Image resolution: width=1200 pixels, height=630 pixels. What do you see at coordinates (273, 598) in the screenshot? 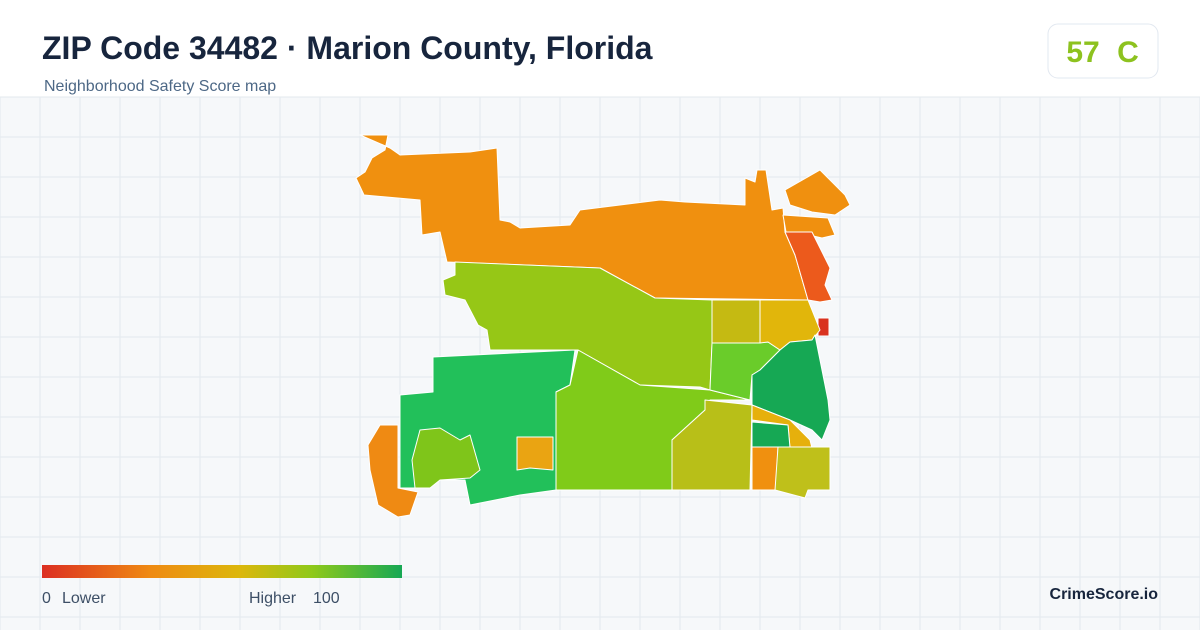
I see `legend-max-label: Higher` at bounding box center [273, 598].